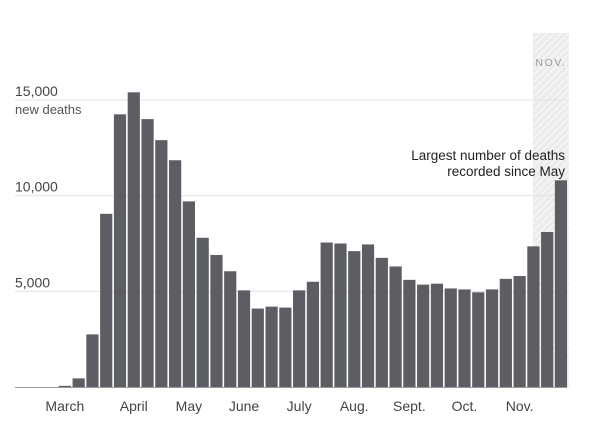 The width and height of the screenshot is (590, 422). What do you see at coordinates (465, 406) in the screenshot?
I see `x-tick-label: Oct.` at bounding box center [465, 406].